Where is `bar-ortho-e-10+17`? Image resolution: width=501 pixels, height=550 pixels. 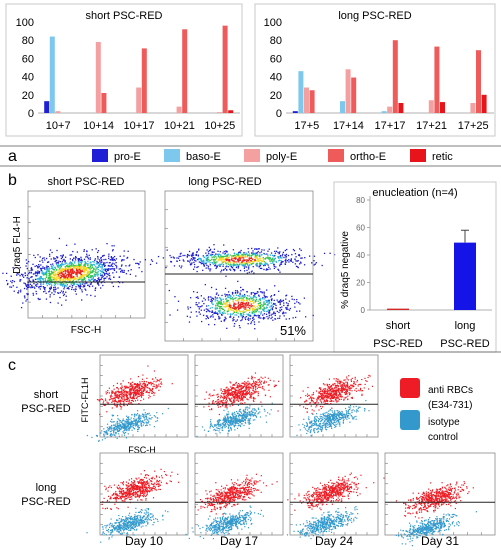
bar-ortho-e-10+17 is located at coordinates (144, 80).